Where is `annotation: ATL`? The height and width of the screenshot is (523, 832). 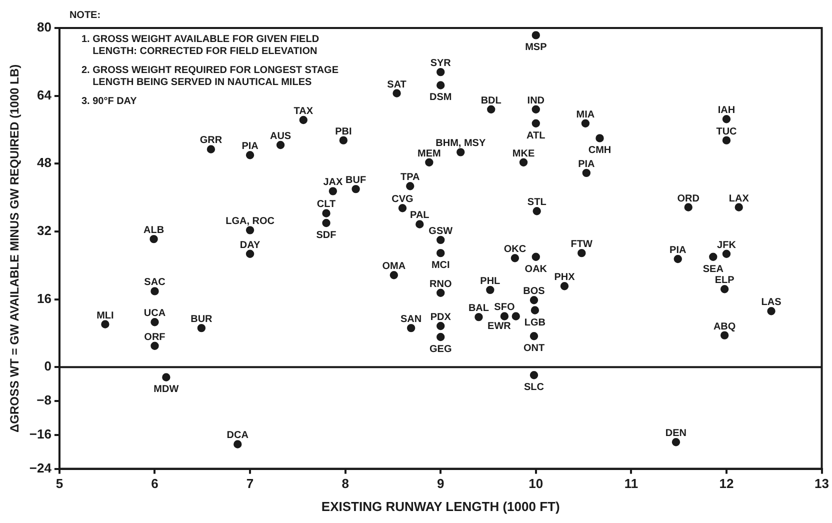
annotation: ATL is located at coordinates (536, 136).